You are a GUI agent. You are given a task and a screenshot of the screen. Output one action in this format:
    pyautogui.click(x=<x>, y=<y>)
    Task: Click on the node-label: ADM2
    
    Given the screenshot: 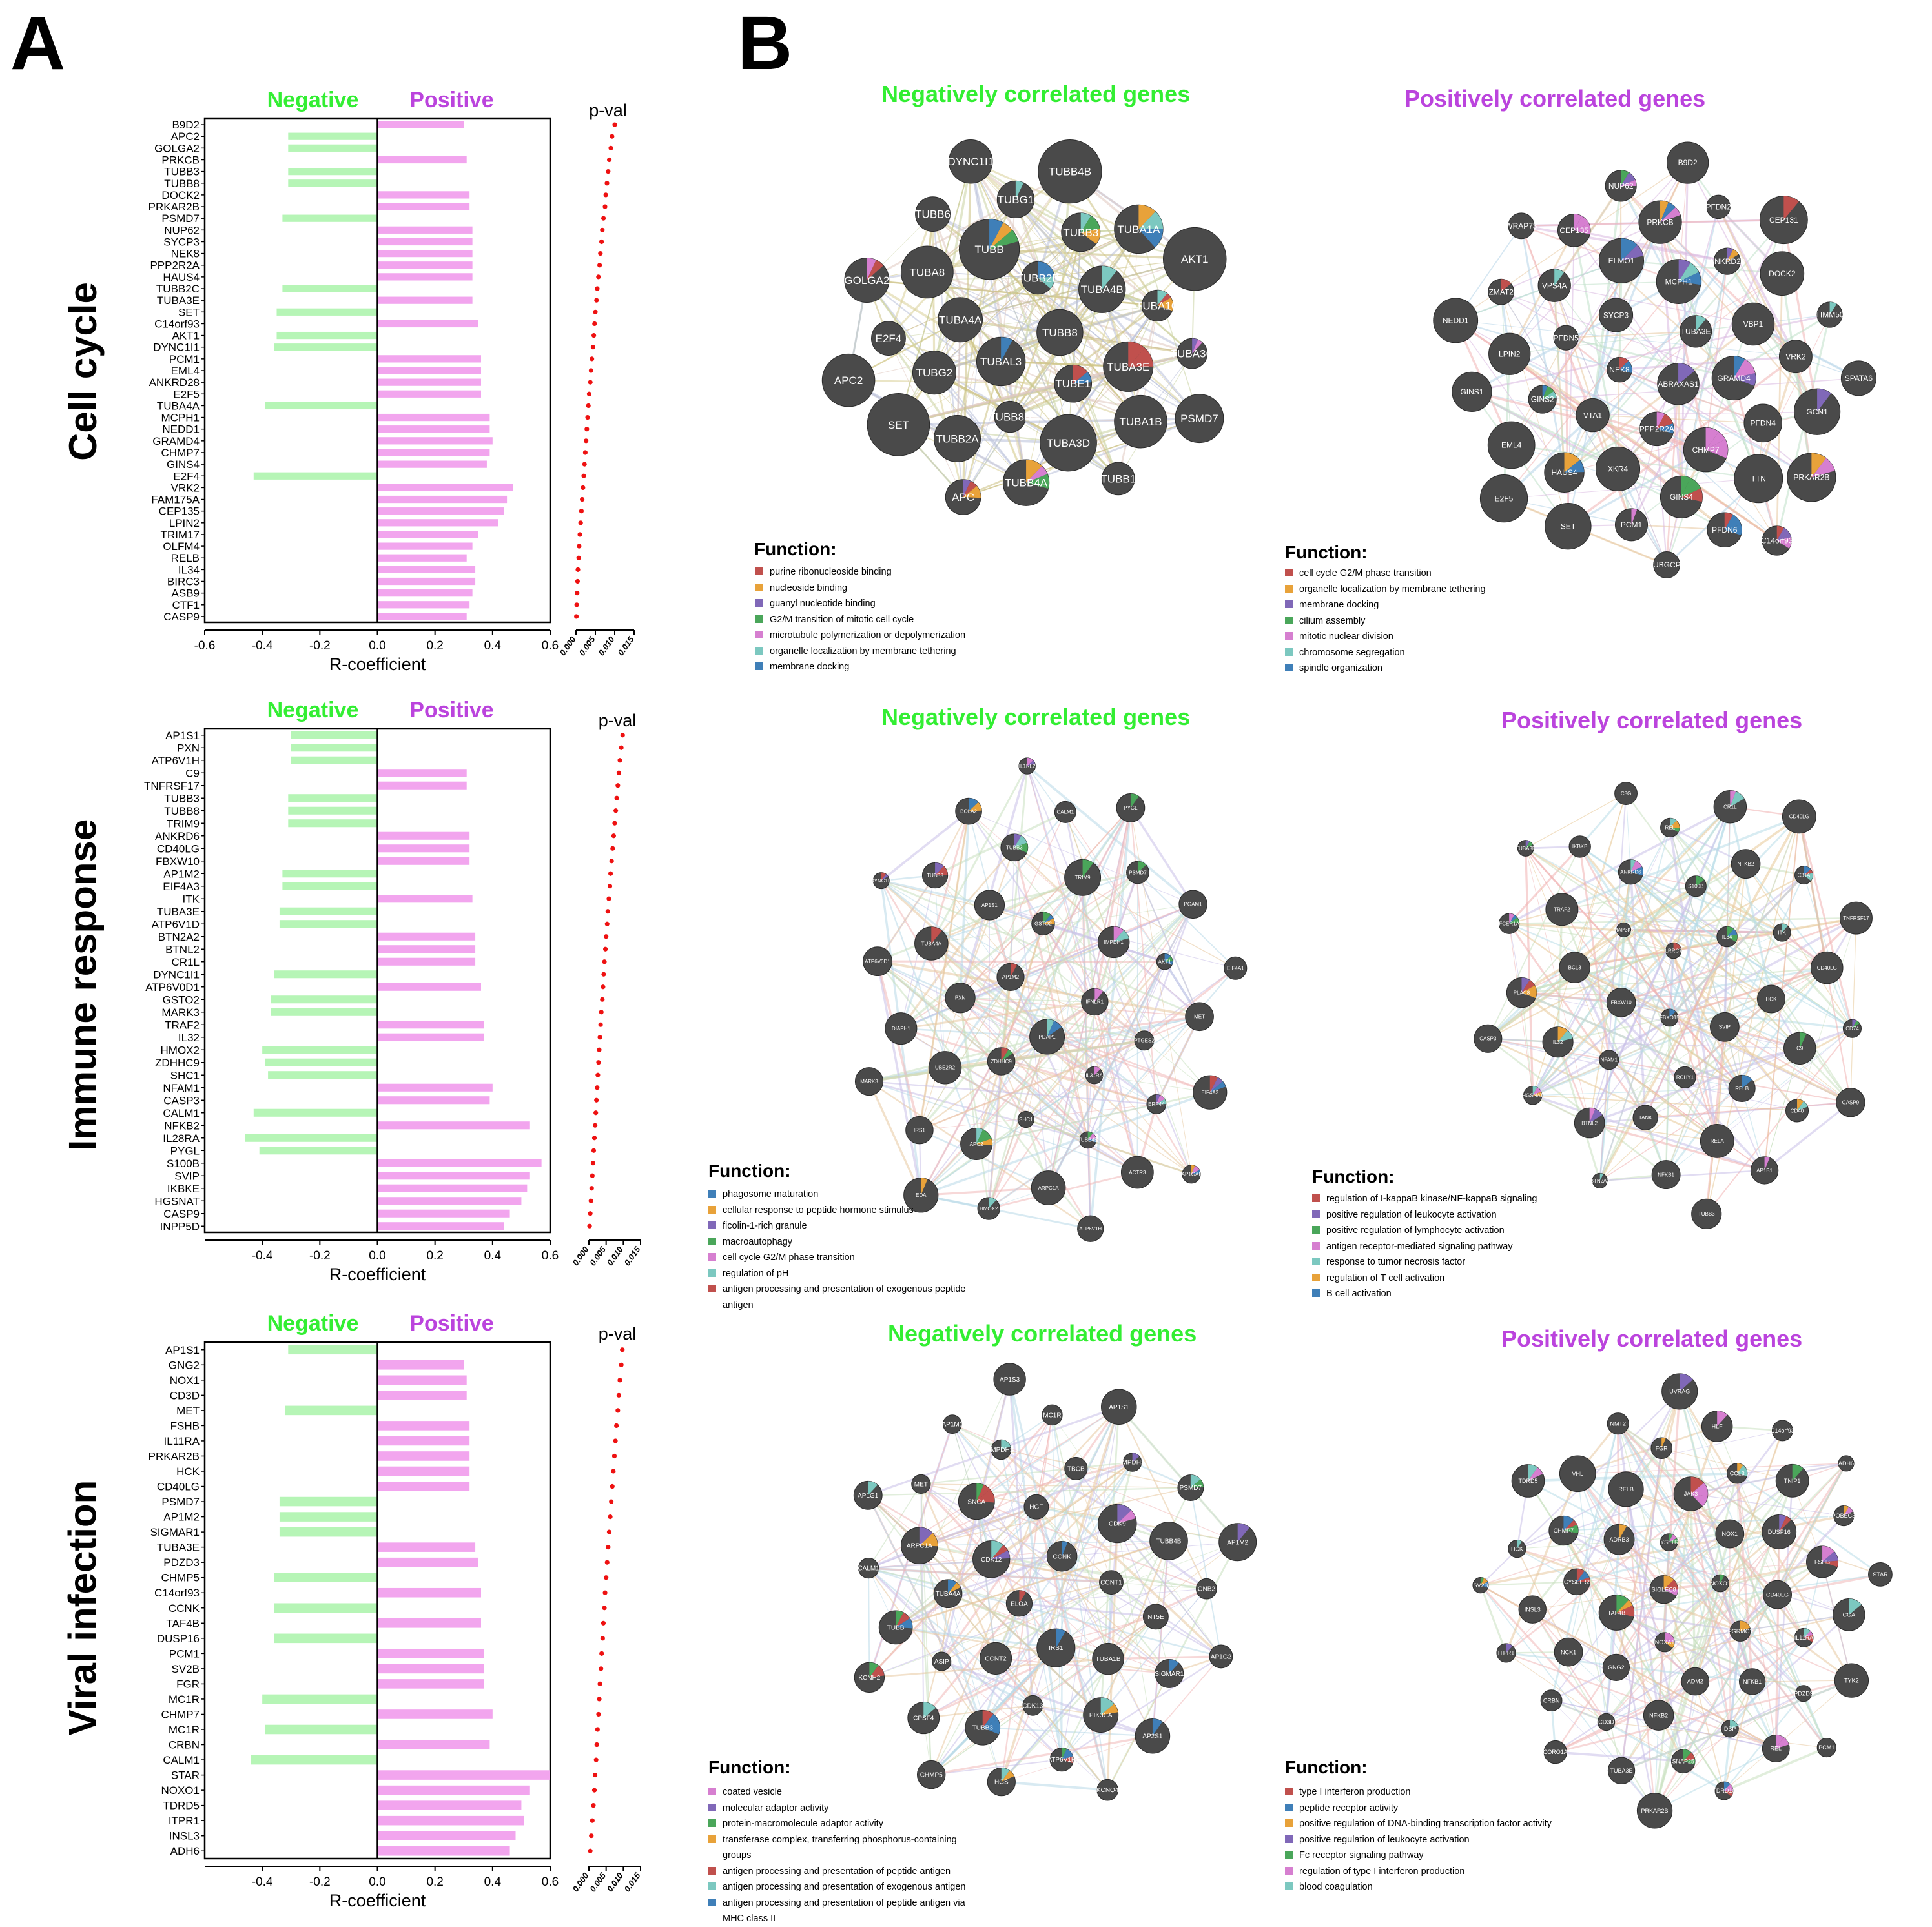 What is the action you would take?
    pyautogui.click(x=1695, y=1681)
    